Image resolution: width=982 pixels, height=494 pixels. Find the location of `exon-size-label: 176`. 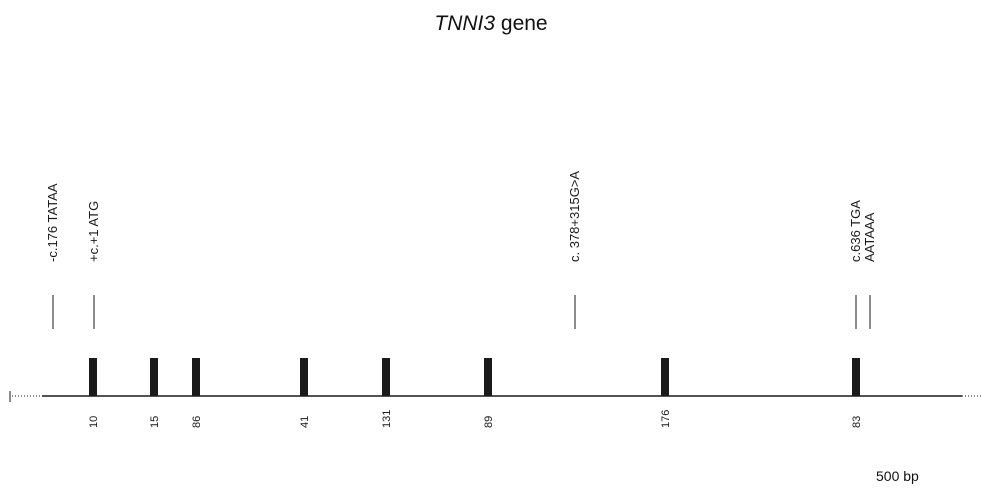

exon-size-label: 176 is located at coordinates (666, 419).